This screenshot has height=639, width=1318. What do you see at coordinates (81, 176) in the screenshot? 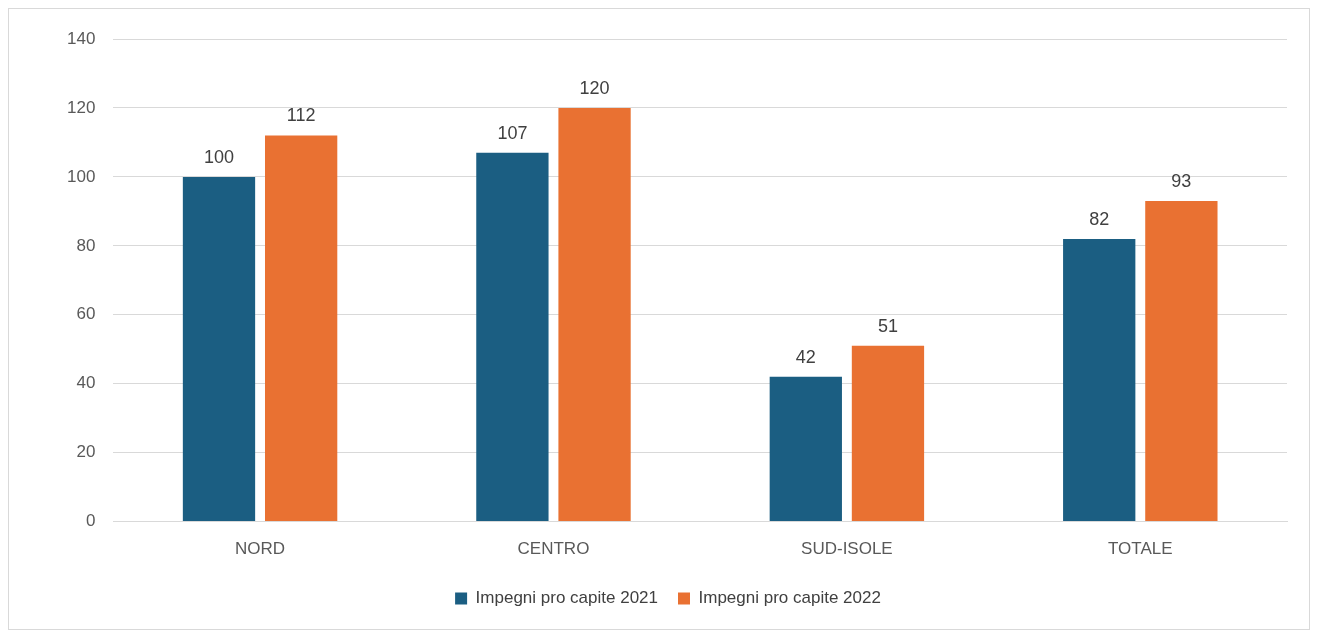
I see `y-tick-label: 100` at bounding box center [81, 176].